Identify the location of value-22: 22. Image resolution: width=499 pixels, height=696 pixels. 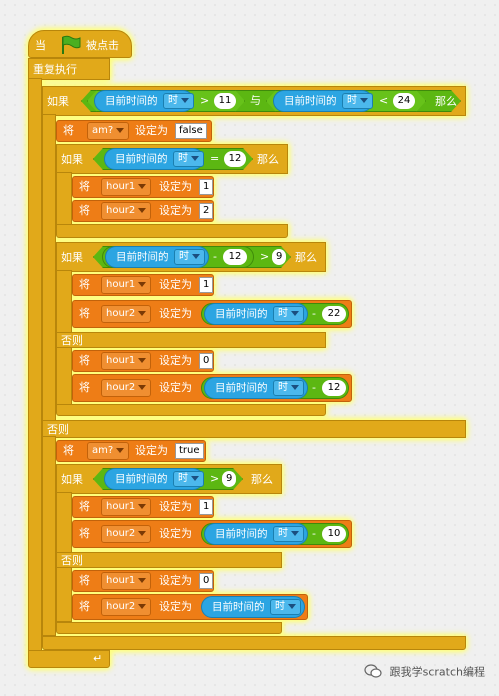
(334, 314).